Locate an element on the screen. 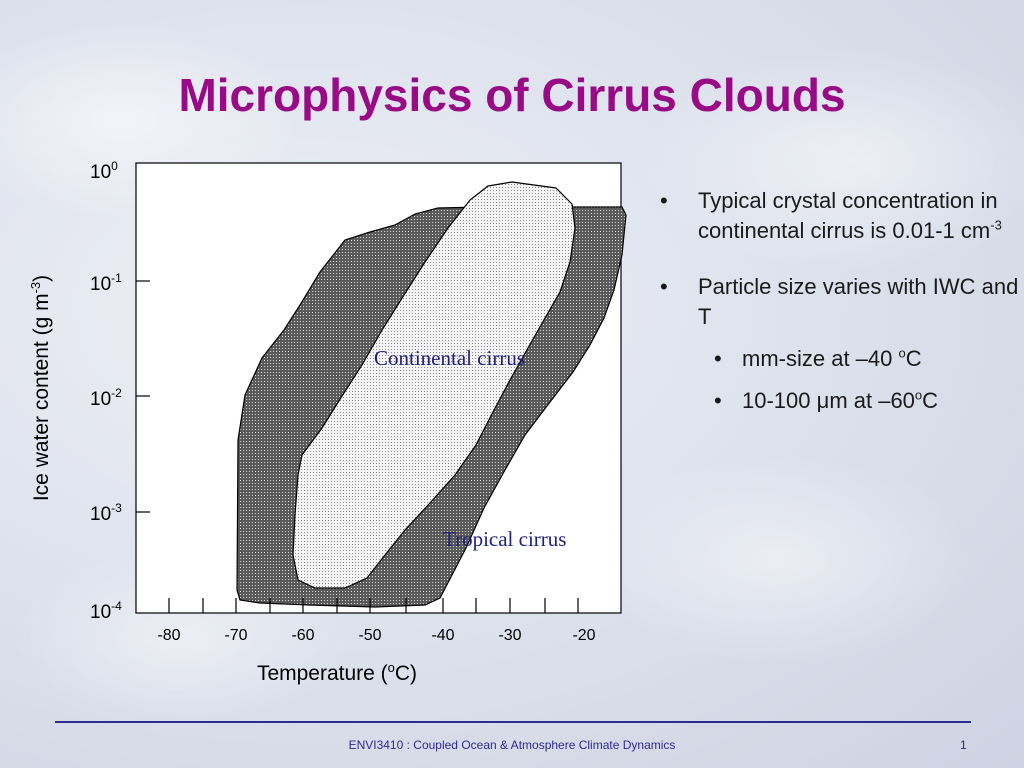  x-tick-label: -80 is located at coordinates (168, 635).